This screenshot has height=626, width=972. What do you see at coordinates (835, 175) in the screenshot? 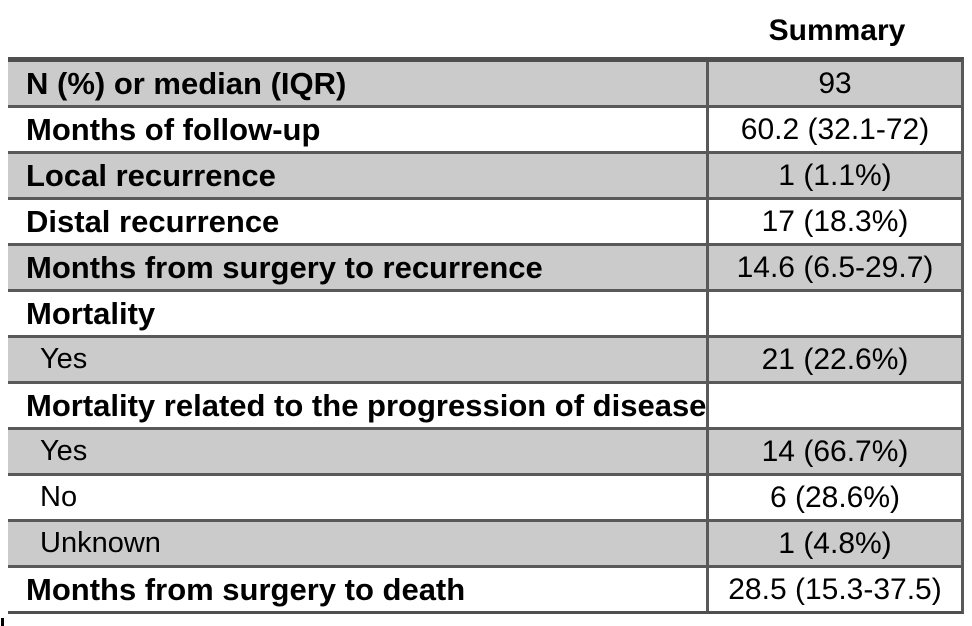
I see `row-value: 1 (1.1%)` at bounding box center [835, 175].